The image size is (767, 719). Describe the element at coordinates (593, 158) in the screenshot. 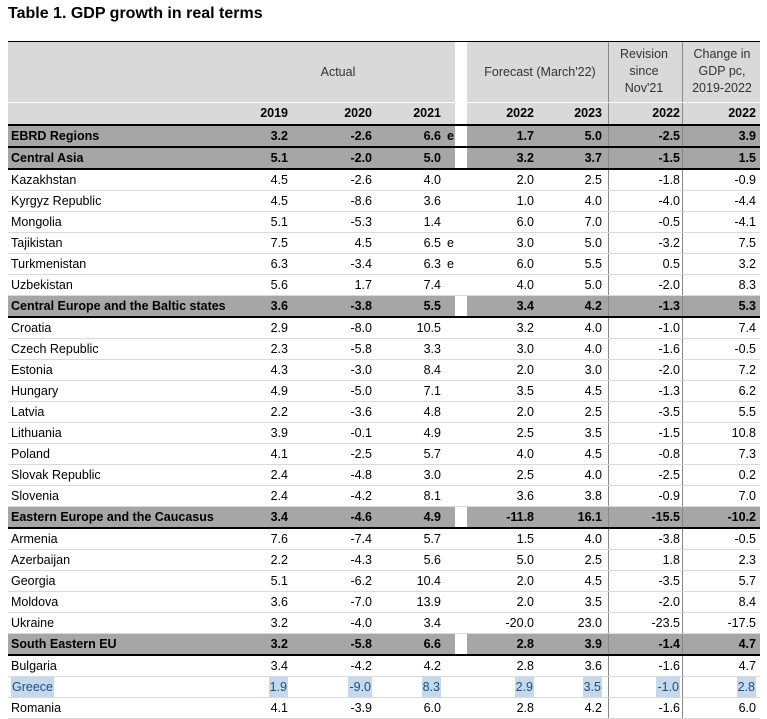

I see `cell-value: 3.7` at that location.